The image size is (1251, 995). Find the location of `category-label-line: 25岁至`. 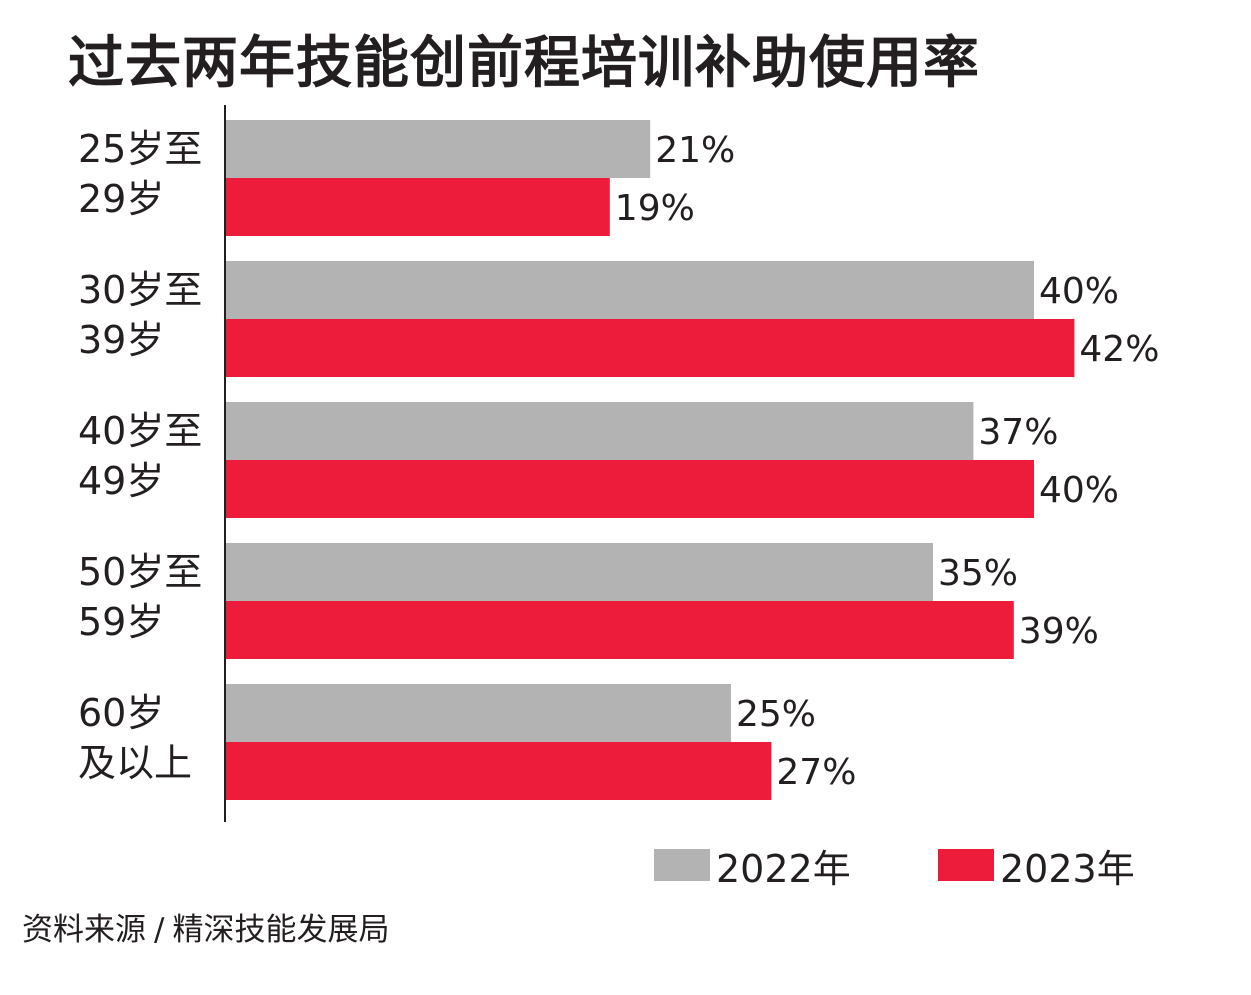

category-label-line: 25岁至 is located at coordinates (140, 149).